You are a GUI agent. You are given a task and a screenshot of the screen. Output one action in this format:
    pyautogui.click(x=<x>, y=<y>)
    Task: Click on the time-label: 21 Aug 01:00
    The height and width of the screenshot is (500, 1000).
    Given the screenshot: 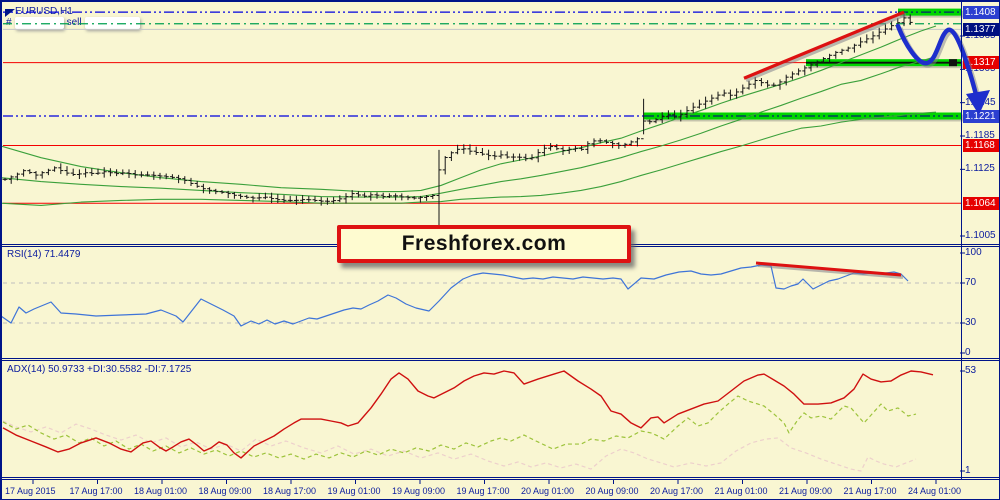 What is the action you would take?
    pyautogui.click(x=741, y=491)
    